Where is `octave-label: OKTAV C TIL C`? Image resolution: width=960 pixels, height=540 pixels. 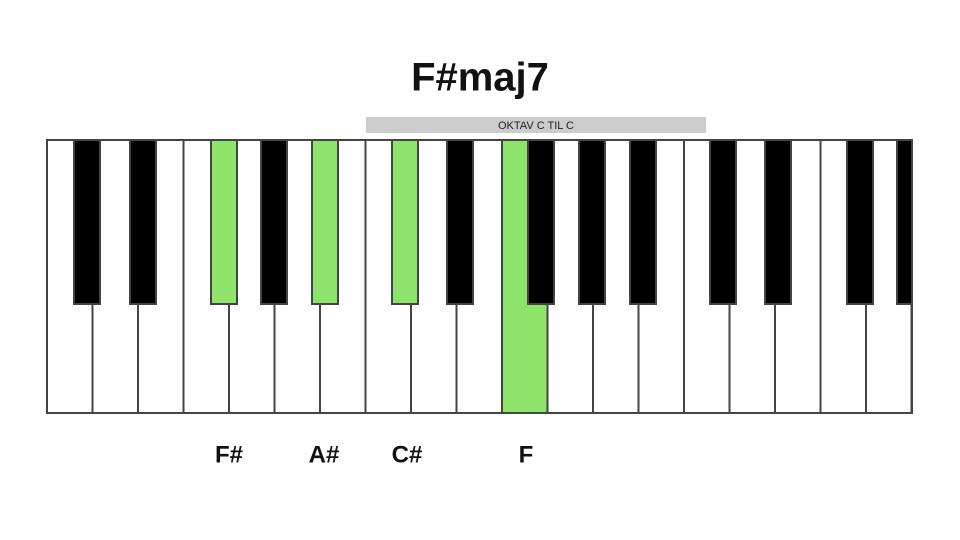
octave-label: OKTAV C TIL C is located at coordinates (536, 126).